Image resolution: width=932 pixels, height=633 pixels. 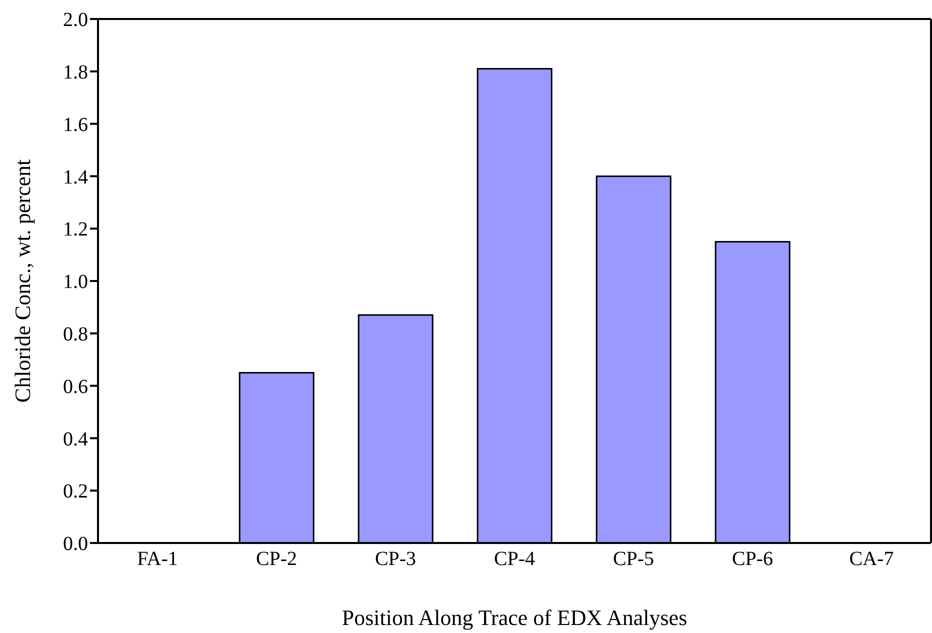 What do you see at coordinates (633, 559) in the screenshot?
I see `x-tick-label: CP-5` at bounding box center [633, 559].